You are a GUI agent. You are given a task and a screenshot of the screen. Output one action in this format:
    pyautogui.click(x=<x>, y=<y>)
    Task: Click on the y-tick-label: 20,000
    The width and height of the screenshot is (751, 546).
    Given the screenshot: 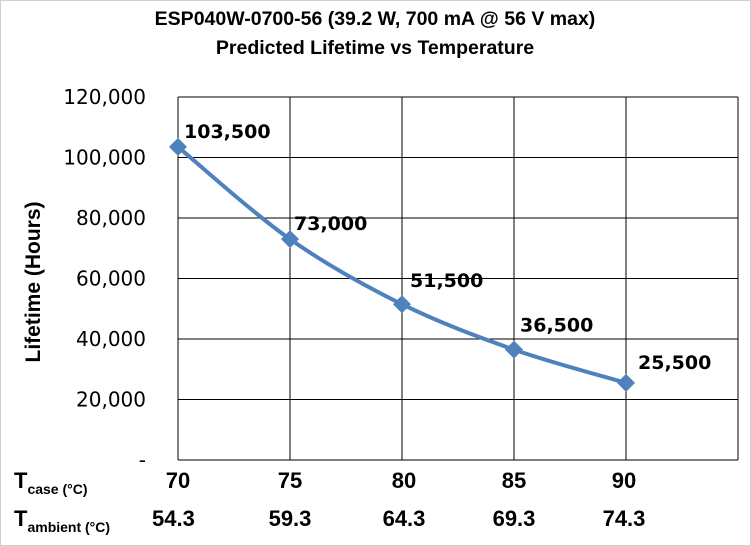 What is the action you would take?
    pyautogui.click(x=111, y=400)
    